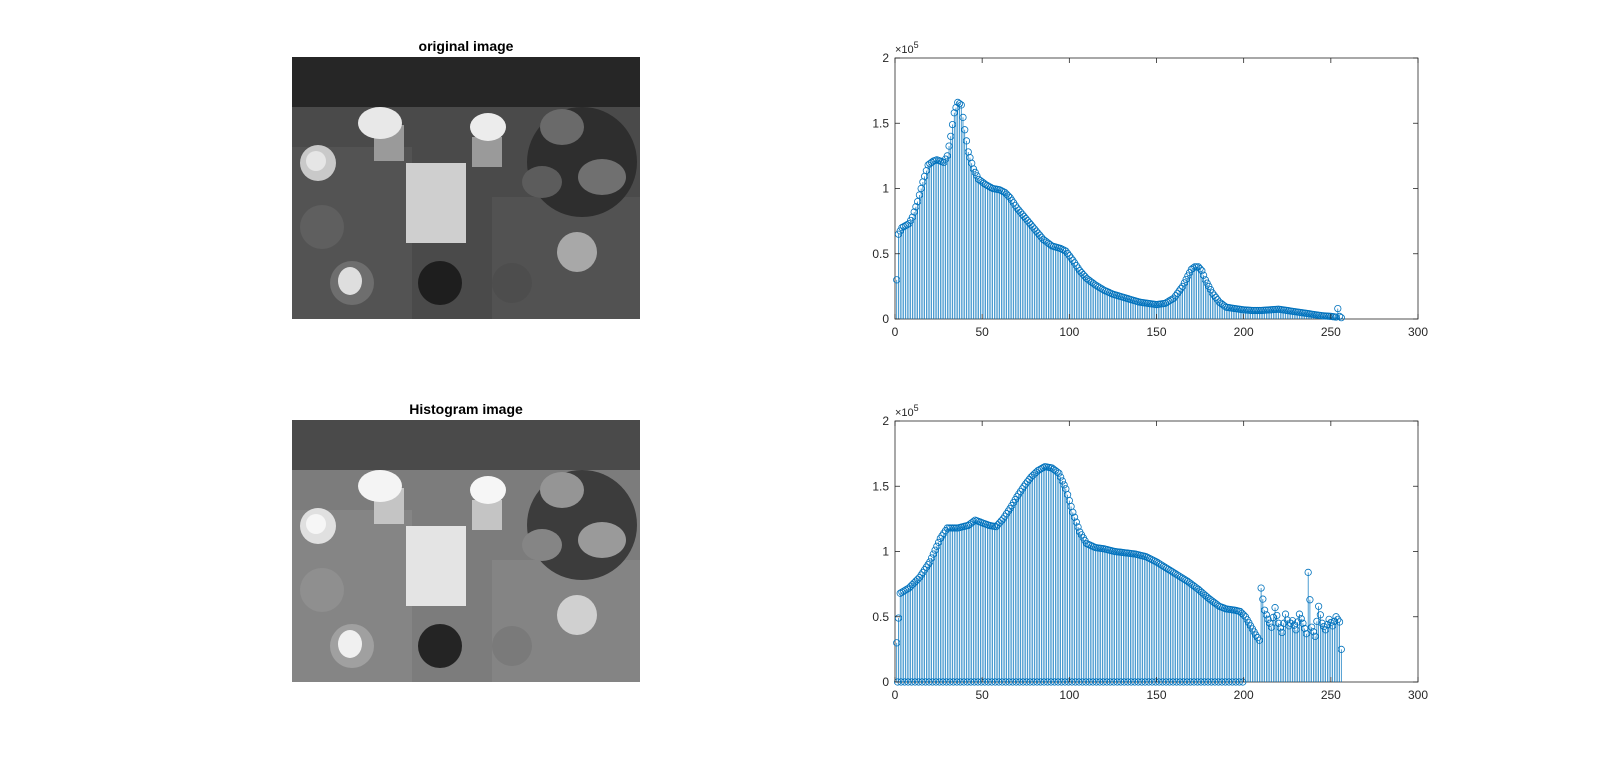 This screenshot has width=1600, height=783. Describe the element at coordinates (1244, 332) in the screenshot. I see `x-tick-label: 200` at that location.